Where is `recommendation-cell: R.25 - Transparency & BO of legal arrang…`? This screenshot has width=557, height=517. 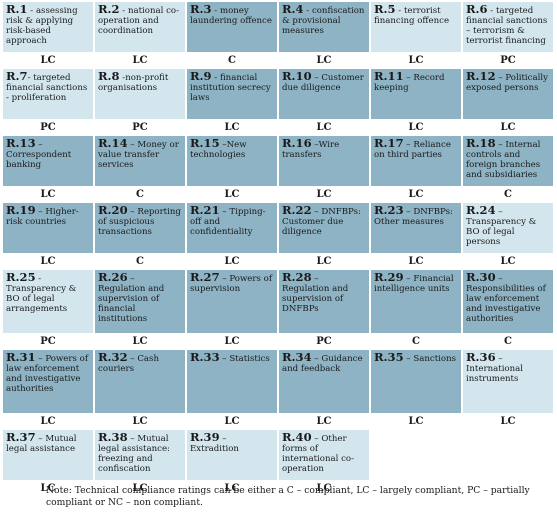
recommendation-cell: R.25 - Transparency & BO of legal arrang… is located at coordinates (48, 301).